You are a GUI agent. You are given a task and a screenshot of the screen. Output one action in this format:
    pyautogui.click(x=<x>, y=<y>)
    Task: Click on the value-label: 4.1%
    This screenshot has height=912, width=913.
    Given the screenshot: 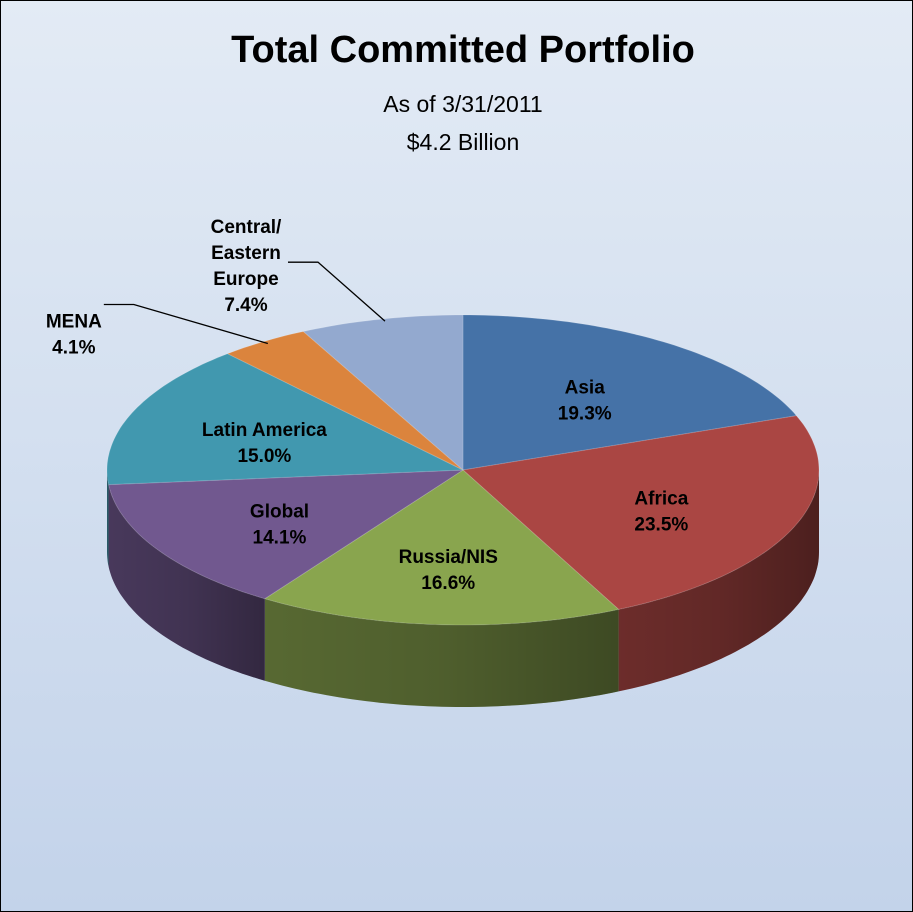 What is the action you would take?
    pyautogui.click(x=73, y=348)
    